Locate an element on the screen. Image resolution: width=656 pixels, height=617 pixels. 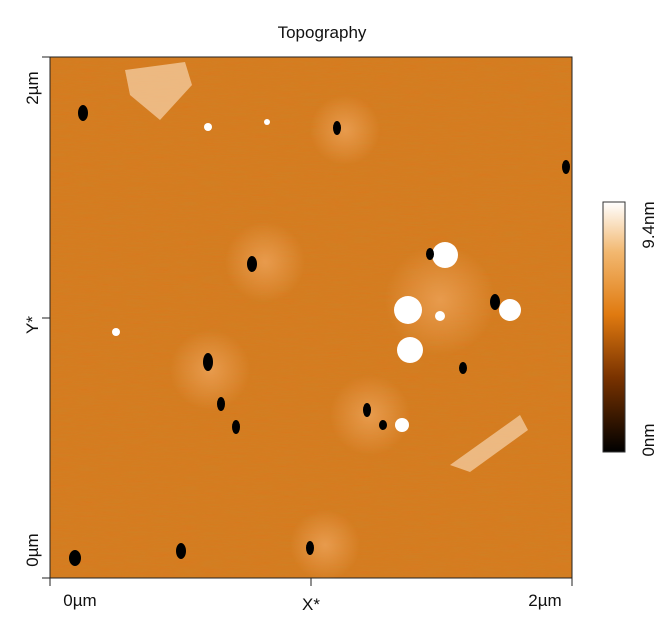
y-tick-label: 2µm is located at coordinates (32, 87).